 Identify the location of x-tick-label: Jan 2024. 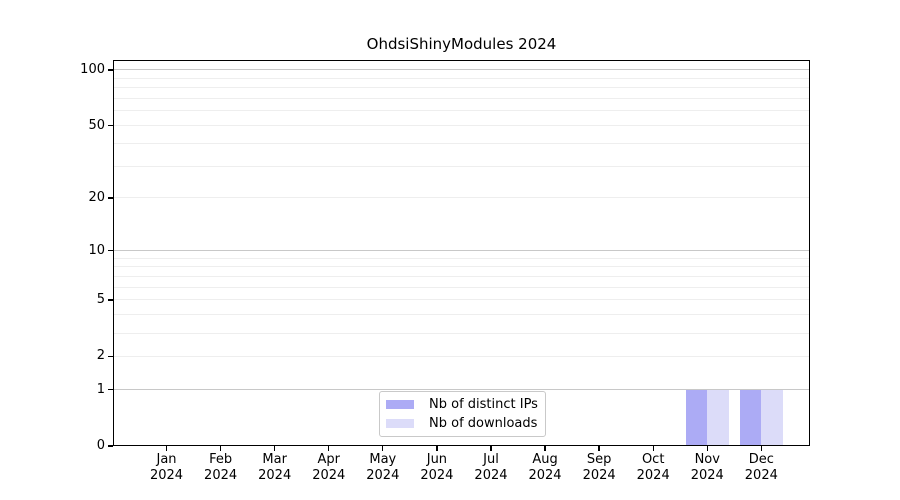
(166, 467).